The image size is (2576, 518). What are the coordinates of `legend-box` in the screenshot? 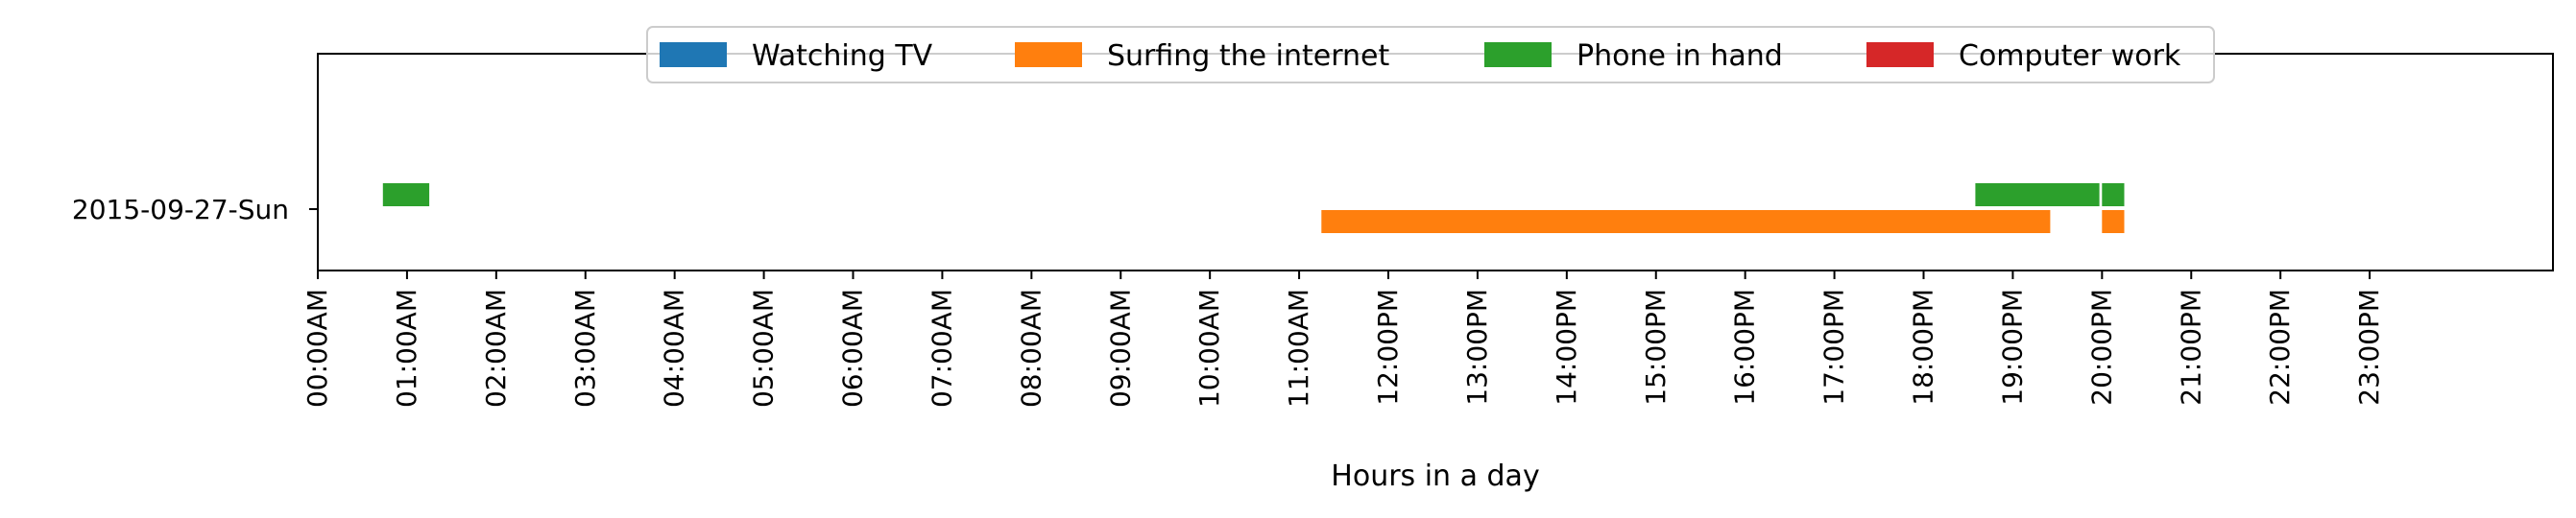 It's located at (1430, 54).